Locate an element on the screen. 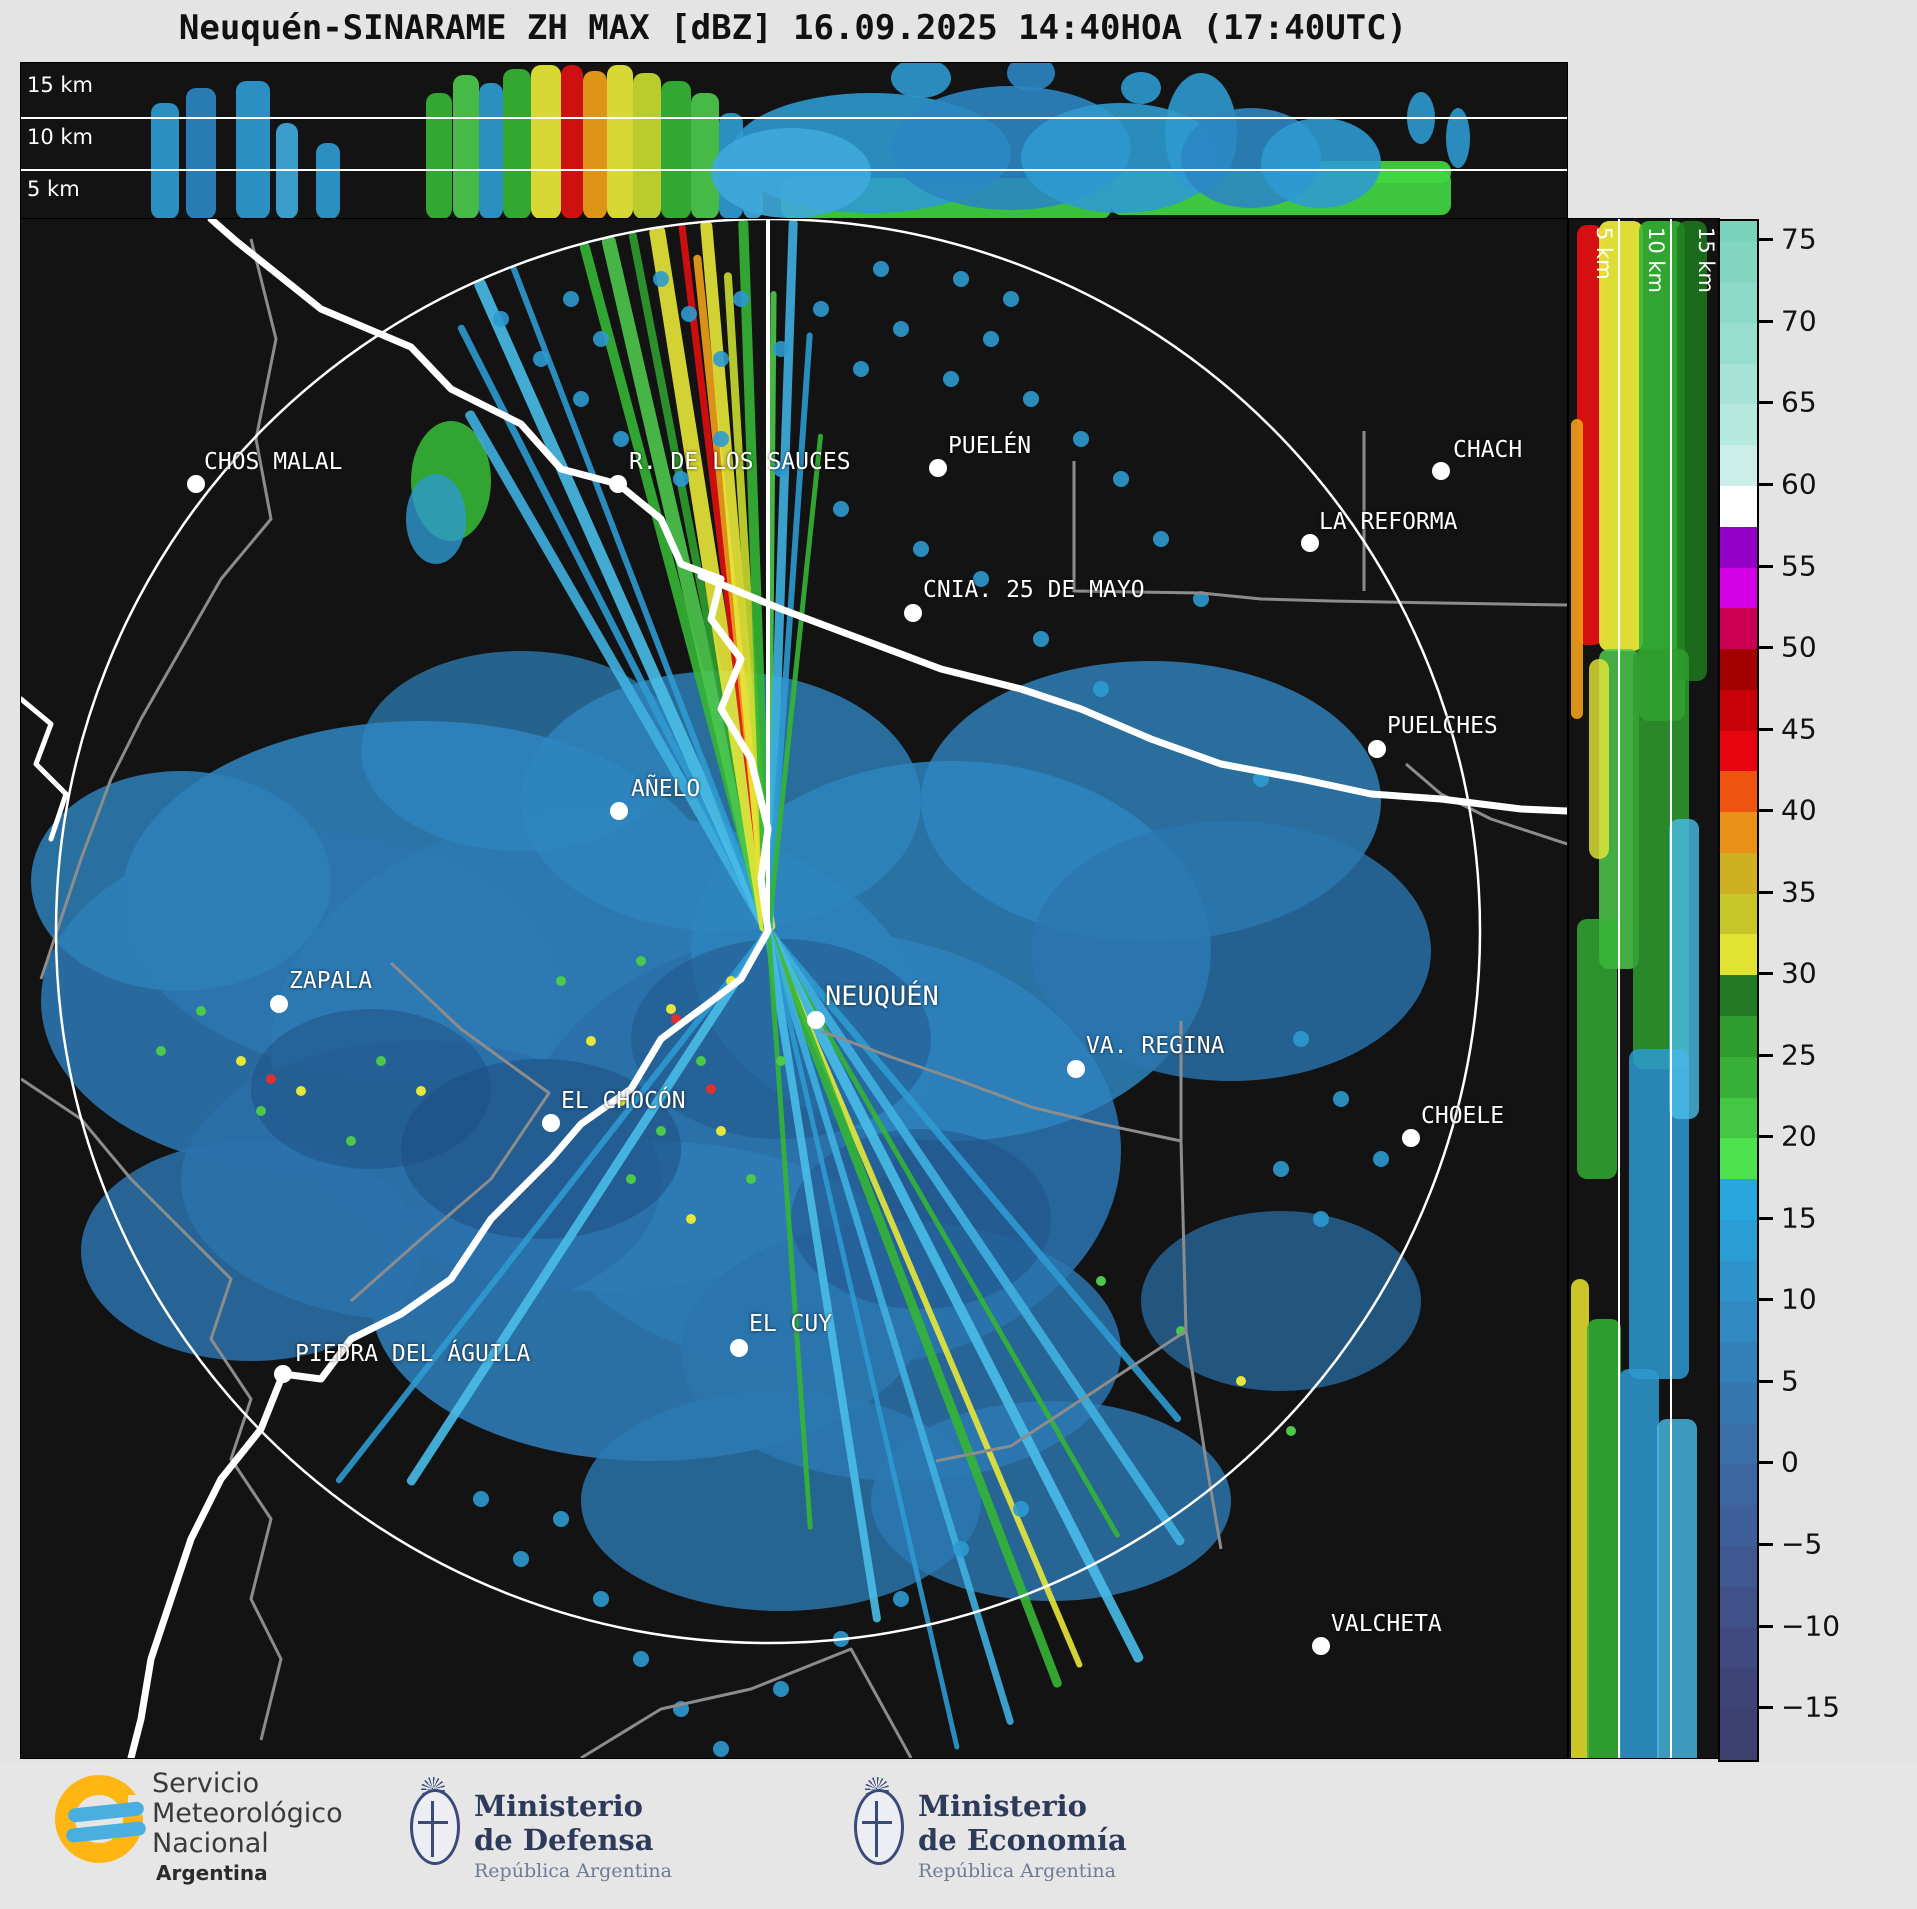 The width and height of the screenshot is (1917, 1909). city-label: PUELÉN is located at coordinates (990, 446).